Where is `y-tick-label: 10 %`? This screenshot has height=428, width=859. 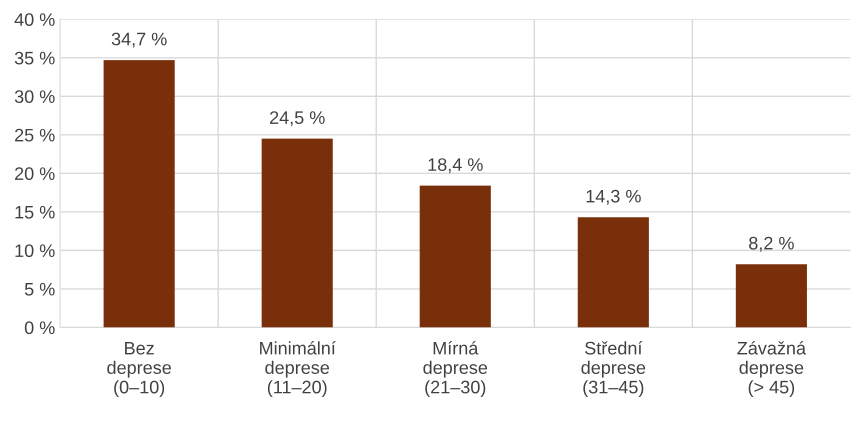 y-tick-label: 10 % is located at coordinates (35, 251).